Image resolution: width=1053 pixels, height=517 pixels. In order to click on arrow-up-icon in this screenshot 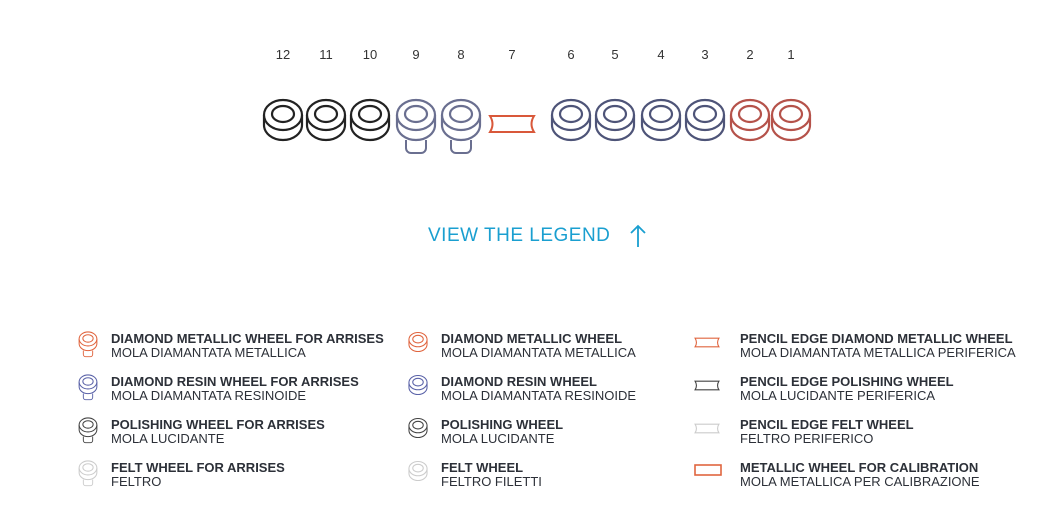, I will do `click(638, 235)`.